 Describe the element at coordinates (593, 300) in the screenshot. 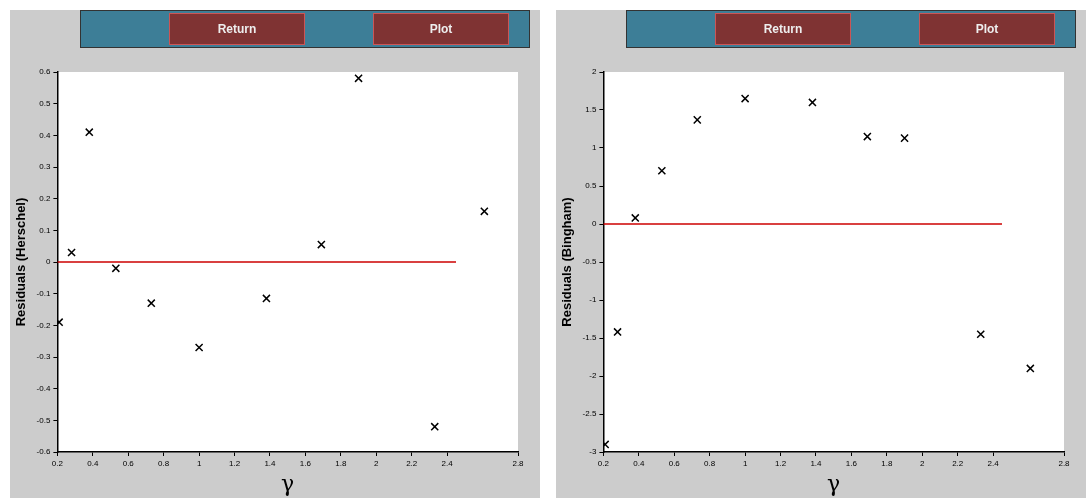

I see `y-tick-label: -1` at that location.